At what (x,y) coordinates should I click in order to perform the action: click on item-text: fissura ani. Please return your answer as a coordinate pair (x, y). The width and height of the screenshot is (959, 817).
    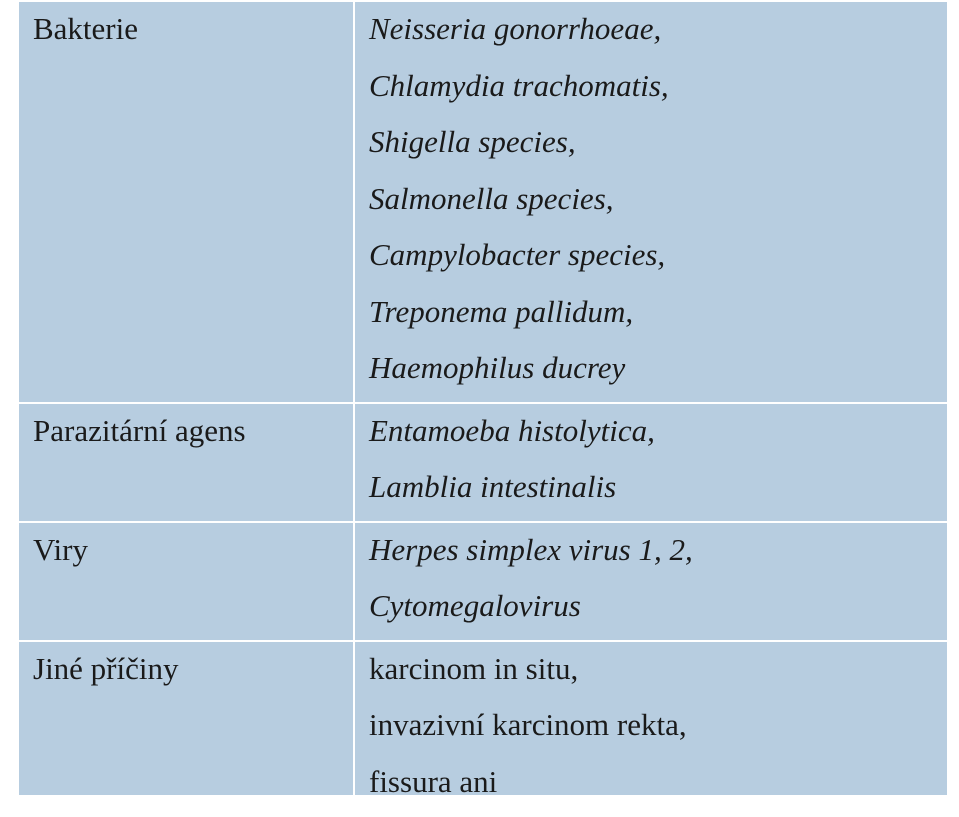
    Looking at the image, I should click on (433, 781).